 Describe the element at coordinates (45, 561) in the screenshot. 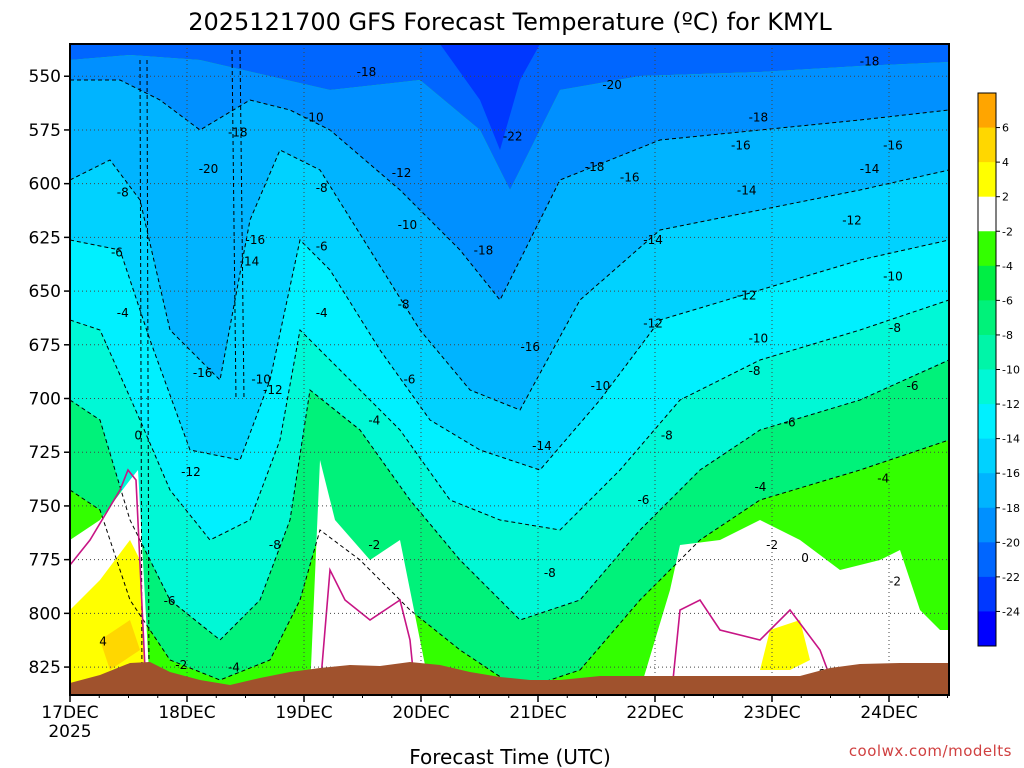

I see `y-tick-label: 775` at that location.